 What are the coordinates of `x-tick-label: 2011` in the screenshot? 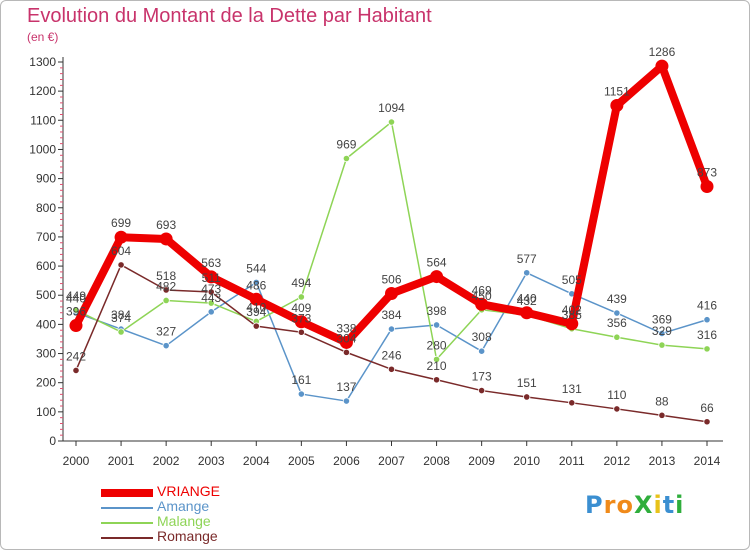 It's located at (572, 461).